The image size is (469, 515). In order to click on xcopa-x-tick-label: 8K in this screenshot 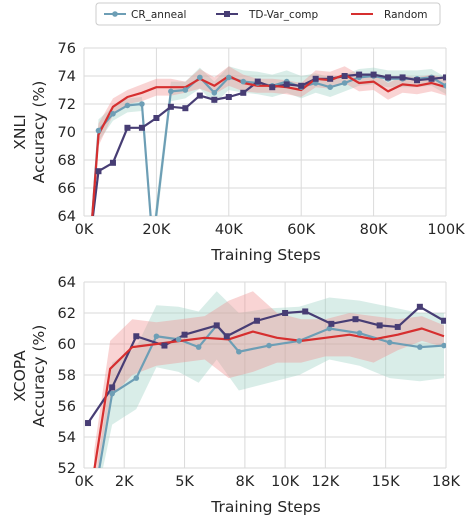, I will do `click(245, 482)`.